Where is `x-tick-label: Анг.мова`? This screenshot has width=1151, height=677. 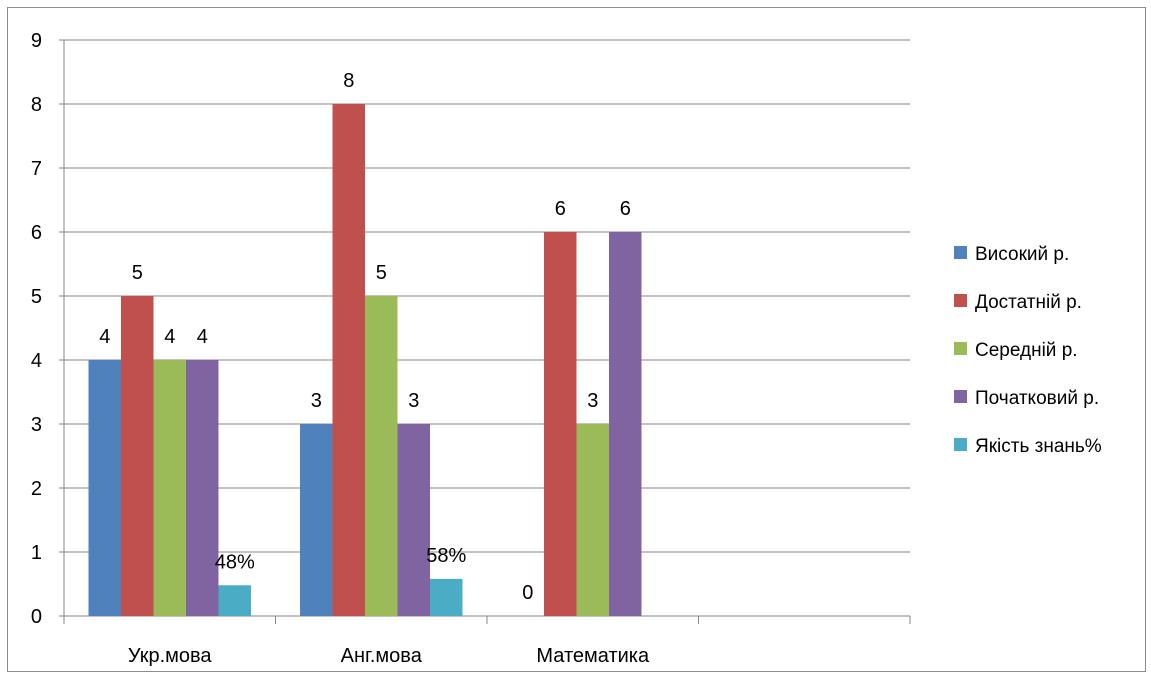 x-tick-label: Анг.мова is located at coordinates (382, 656).